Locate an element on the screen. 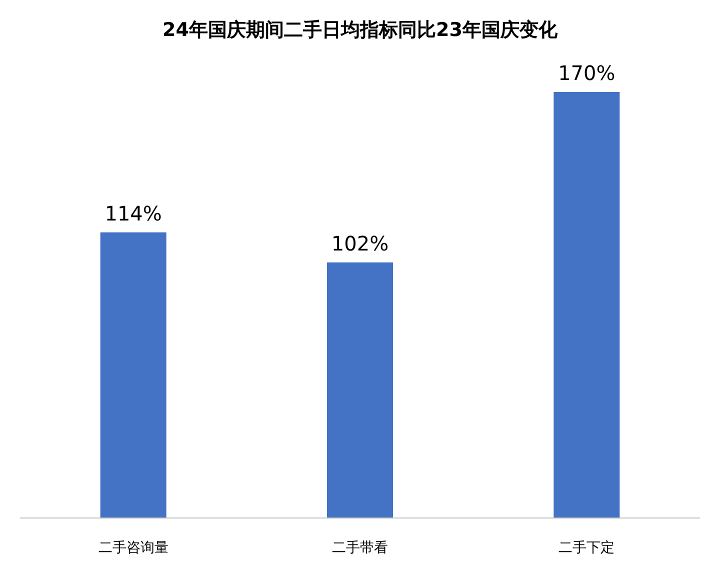  chart-title: 24年国庆期间二手日均指标同比23年国庆变化 is located at coordinates (360, 30).